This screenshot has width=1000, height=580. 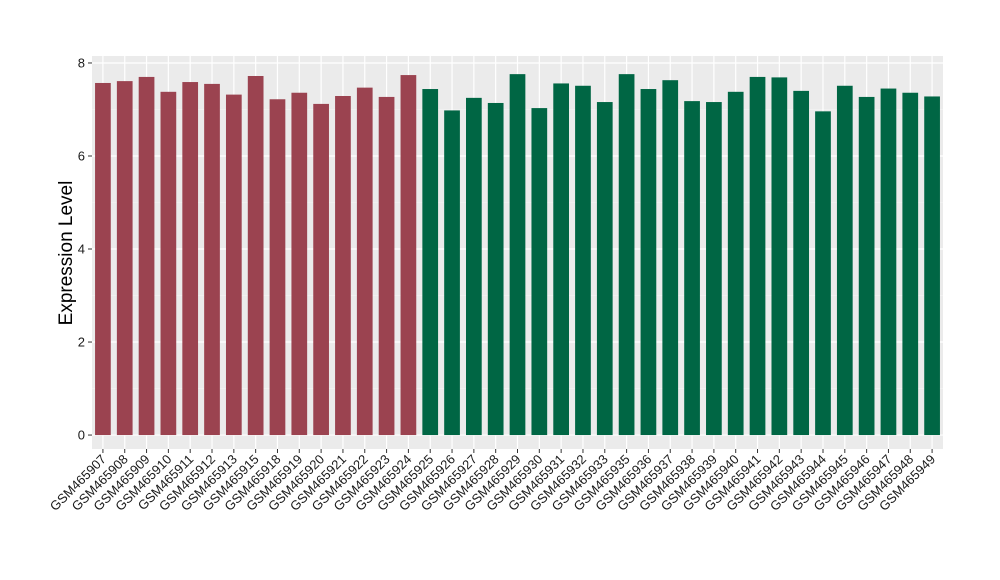 I want to click on bar-GSM465923, so click(x=386, y=266).